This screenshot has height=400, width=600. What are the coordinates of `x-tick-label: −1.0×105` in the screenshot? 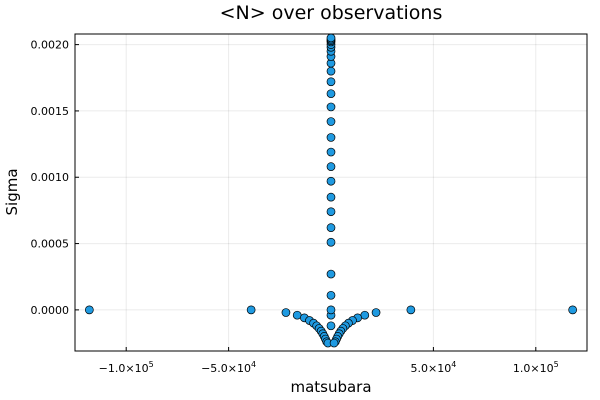 It's located at (126, 367).